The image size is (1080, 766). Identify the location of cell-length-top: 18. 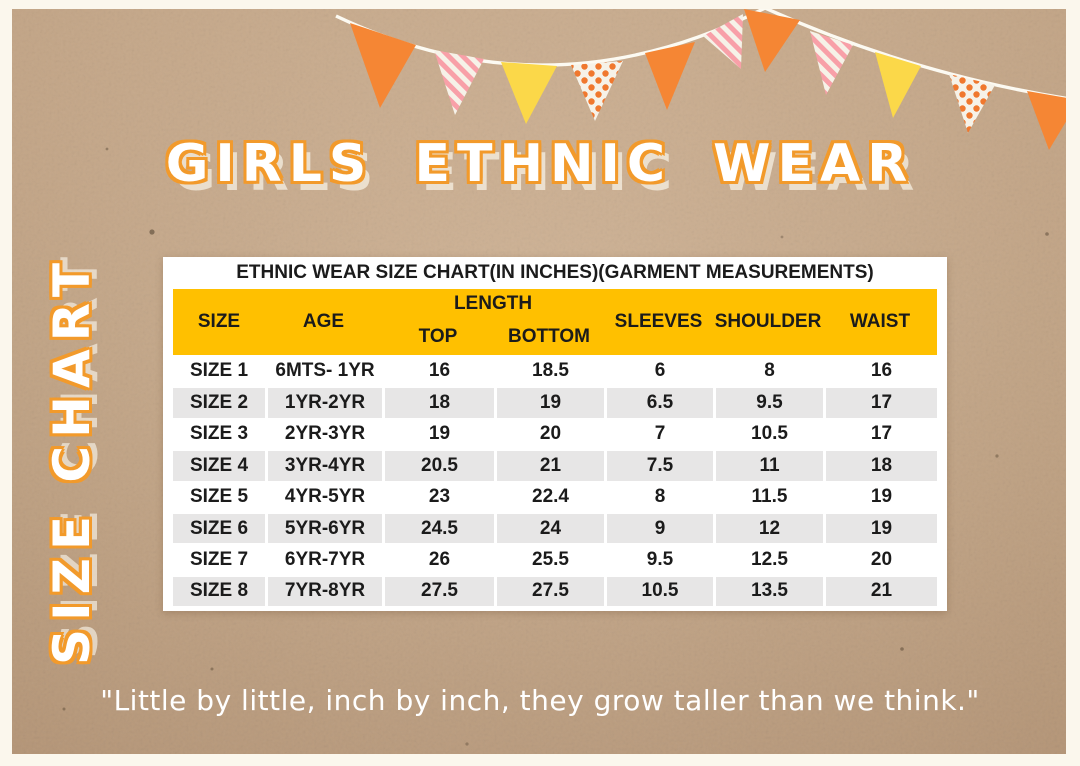
(438, 403).